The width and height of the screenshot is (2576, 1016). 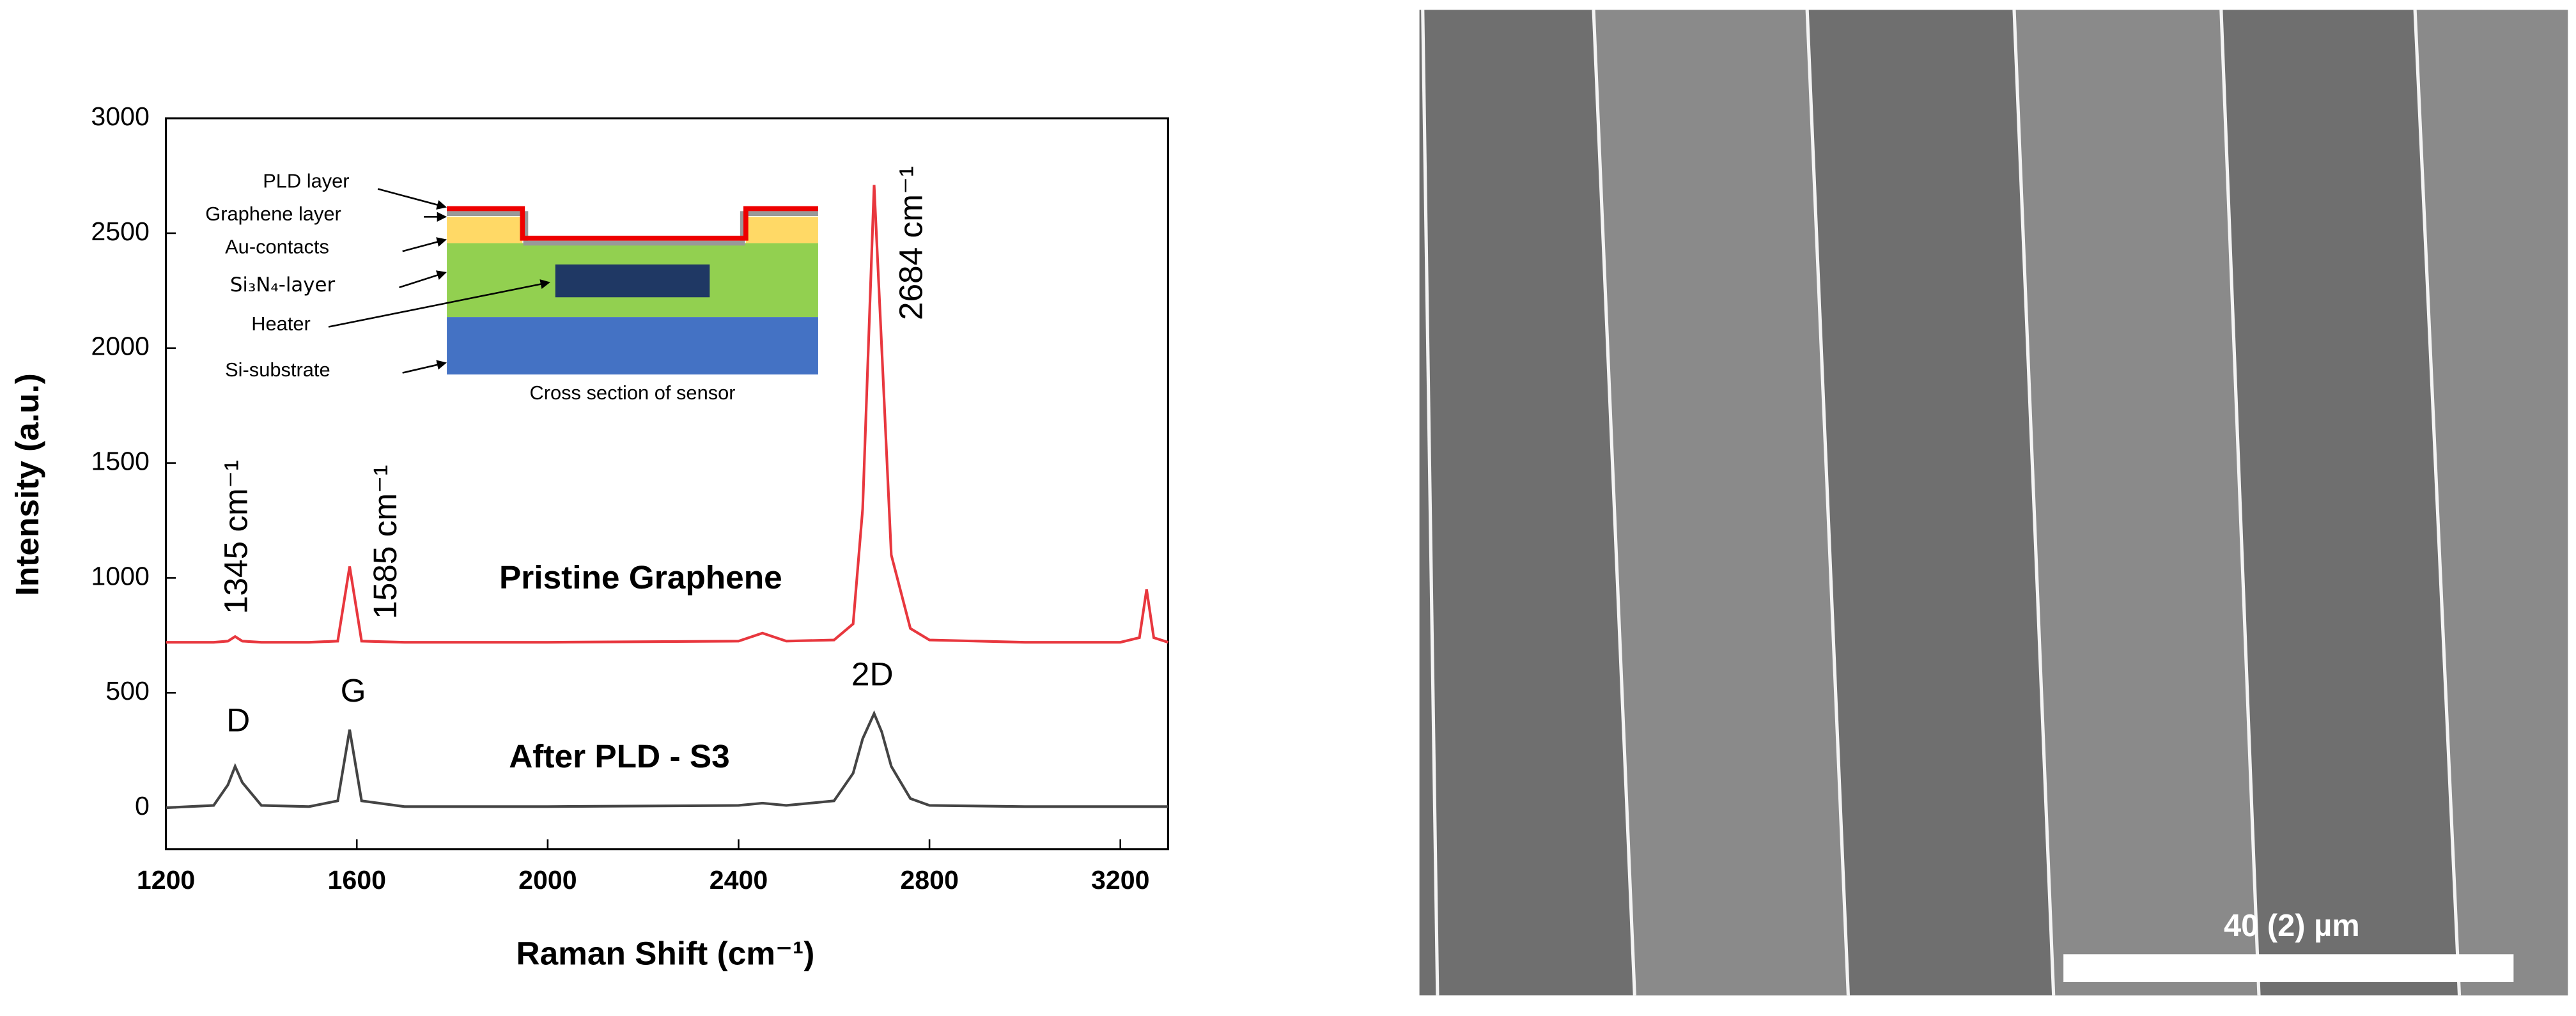 What do you see at coordinates (632, 228) in the screenshot?
I see `graphene-layer` at bounding box center [632, 228].